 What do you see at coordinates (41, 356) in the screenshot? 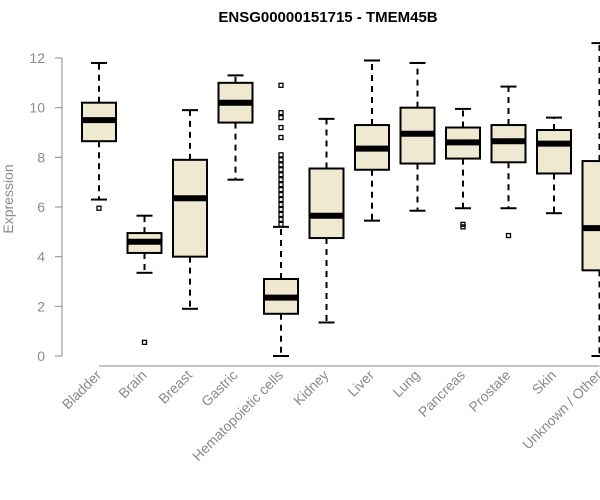
I see `y-tick-label: 0` at bounding box center [41, 356].